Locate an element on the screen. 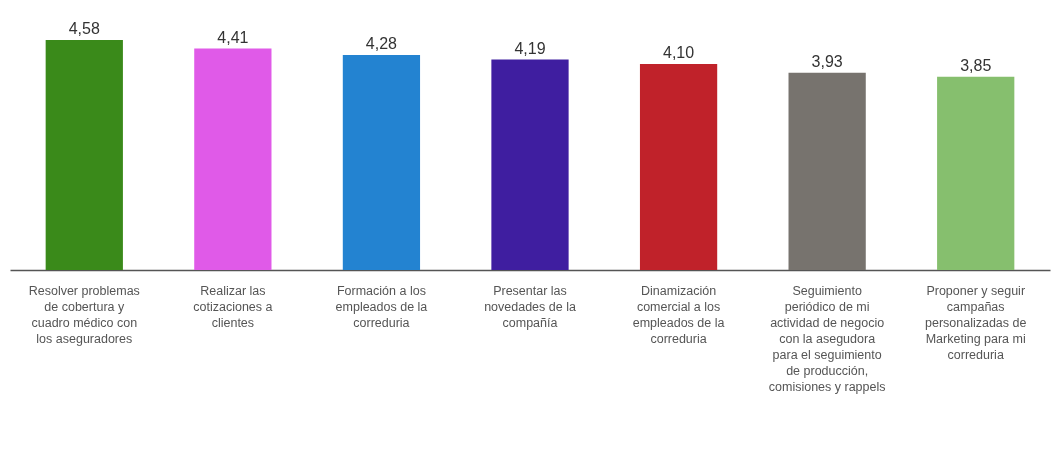 The width and height of the screenshot is (1061, 452). x-tick-label: Seguimiento periódico de mi actividad de negocio con la asegudora para el seguimiento de producción, comisiones y rappels is located at coordinates (827, 338).